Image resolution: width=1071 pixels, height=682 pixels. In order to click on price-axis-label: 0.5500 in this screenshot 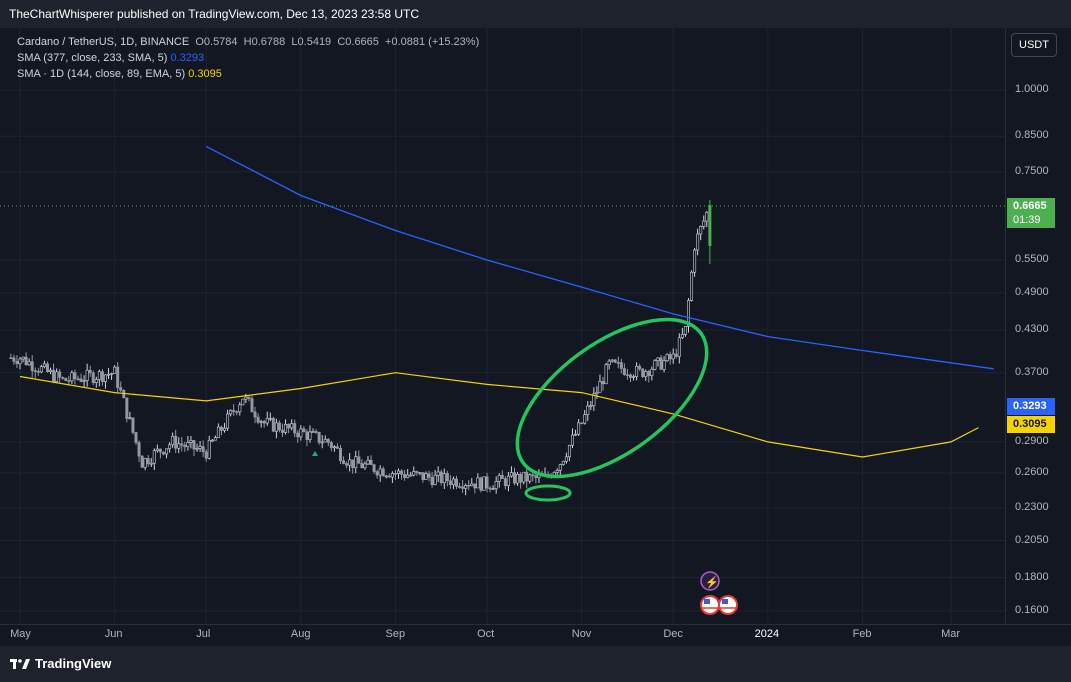, I will do `click(1032, 258)`.